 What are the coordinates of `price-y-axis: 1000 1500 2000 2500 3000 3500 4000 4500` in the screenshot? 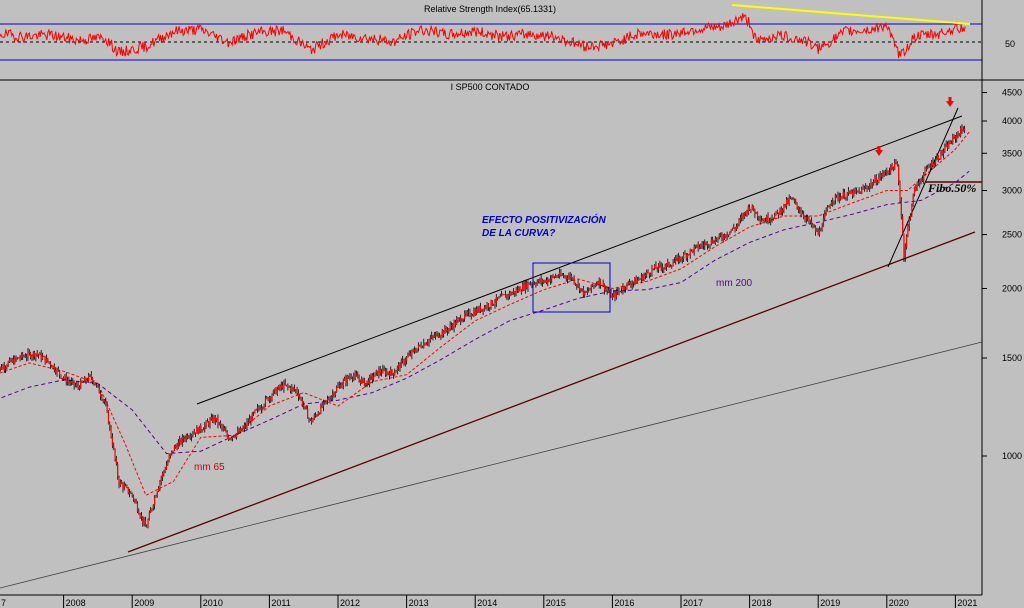 It's located at (1002, 274).